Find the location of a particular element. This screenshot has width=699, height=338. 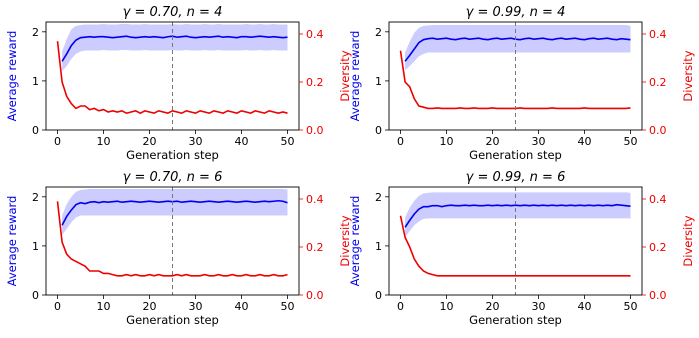

chart-title: γ = 0.70, n = 6 is located at coordinates (173, 177).